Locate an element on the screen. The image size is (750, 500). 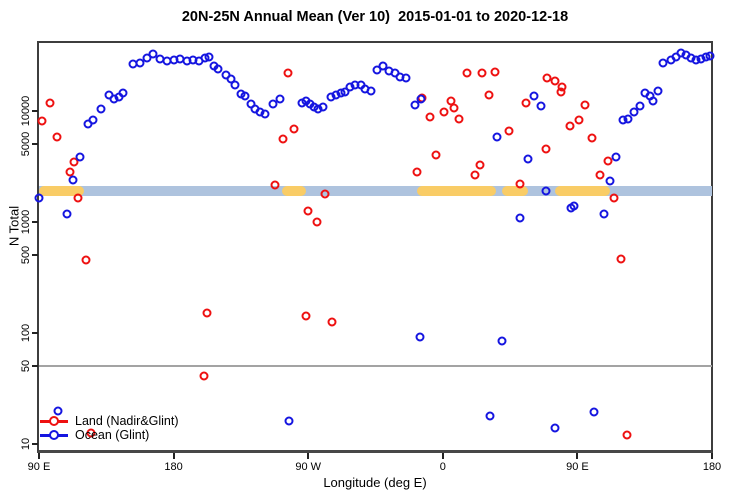
legend-circle-land is located at coordinates (54, 421).